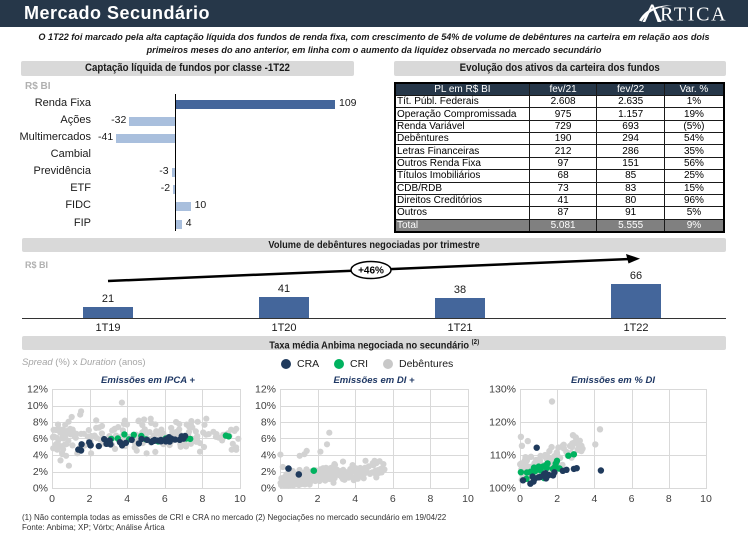  What do you see at coordinates (374, 380) in the screenshot?
I see `svg-text: Emissões em DI +` at bounding box center [374, 380].